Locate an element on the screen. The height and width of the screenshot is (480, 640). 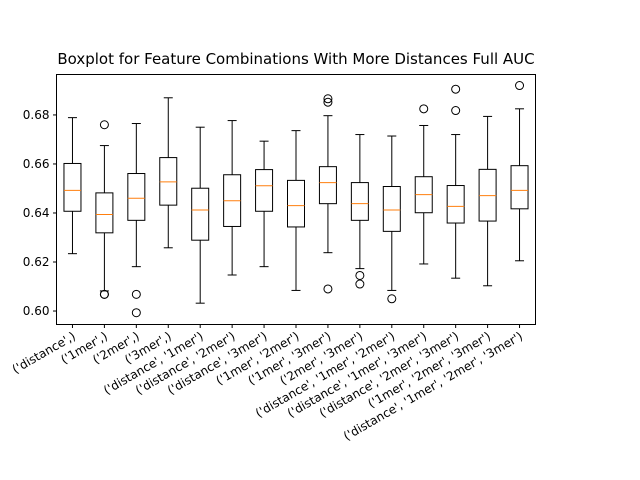
y-tick-label: 0.68 is located at coordinates (36, 115).